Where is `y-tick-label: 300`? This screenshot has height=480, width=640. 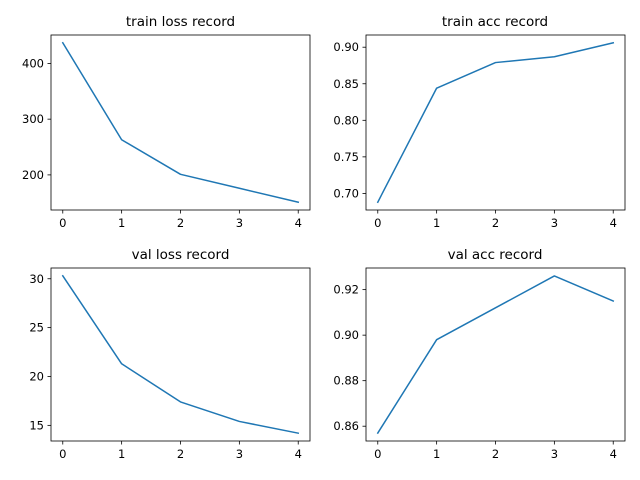 y-tick-label: 300 is located at coordinates (33, 119).